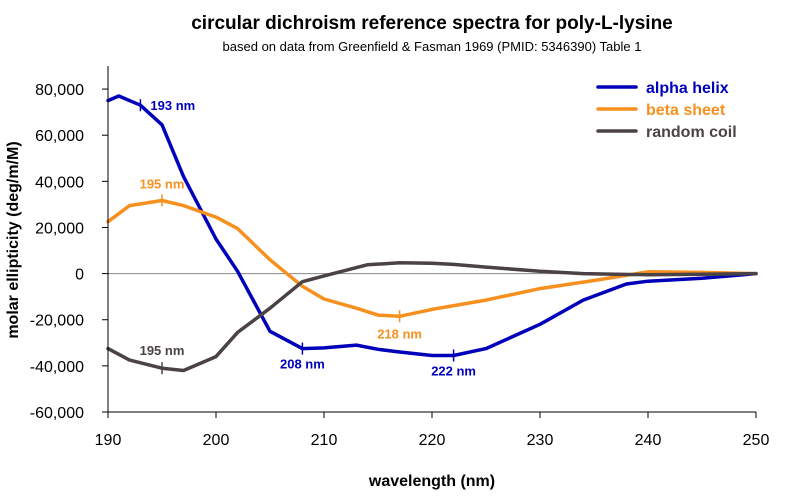 This screenshot has width=800, height=500. I want to click on y-axis-title: molar ellipticity (deg/m/M), so click(13, 239).